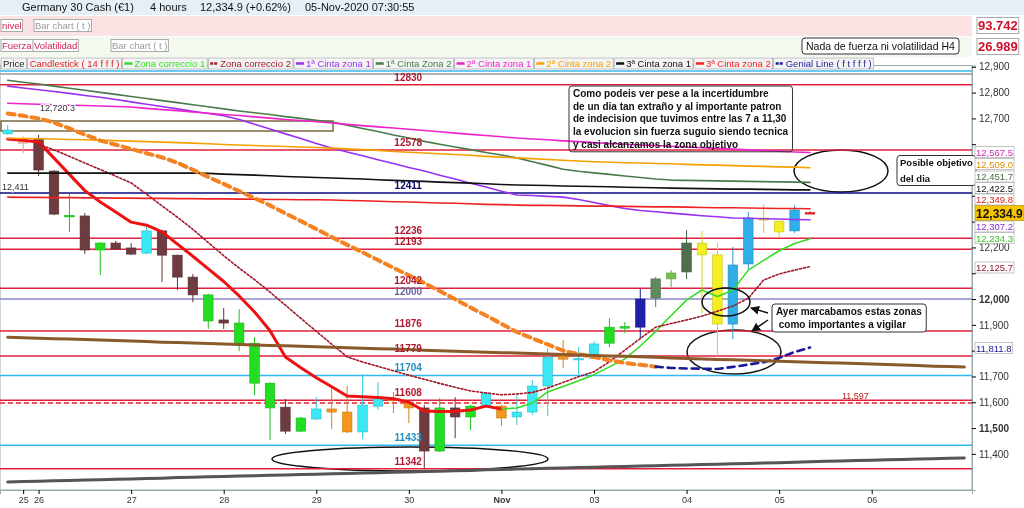 The height and width of the screenshot is (508, 1024). I want to click on annotation: Candlestick ( 14 f f f ), so click(74, 63).